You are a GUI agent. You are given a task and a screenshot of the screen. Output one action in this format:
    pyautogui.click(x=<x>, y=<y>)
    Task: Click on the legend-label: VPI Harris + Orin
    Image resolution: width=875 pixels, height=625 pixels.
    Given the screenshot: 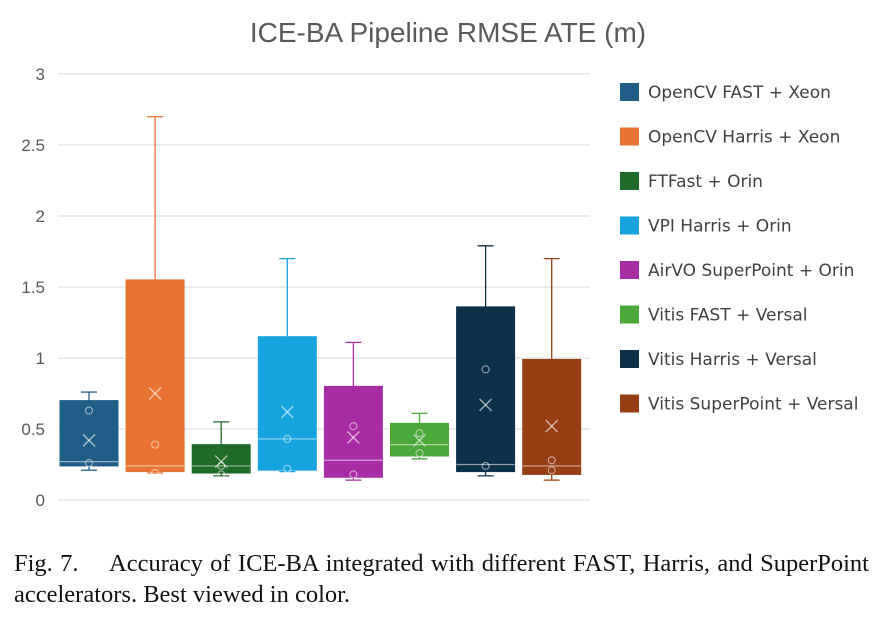 What is the action you would take?
    pyautogui.click(x=720, y=227)
    